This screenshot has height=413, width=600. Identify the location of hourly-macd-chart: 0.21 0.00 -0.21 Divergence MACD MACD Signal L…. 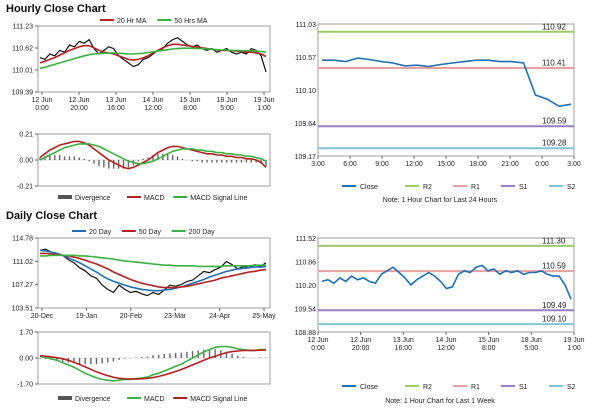
(144, 167).